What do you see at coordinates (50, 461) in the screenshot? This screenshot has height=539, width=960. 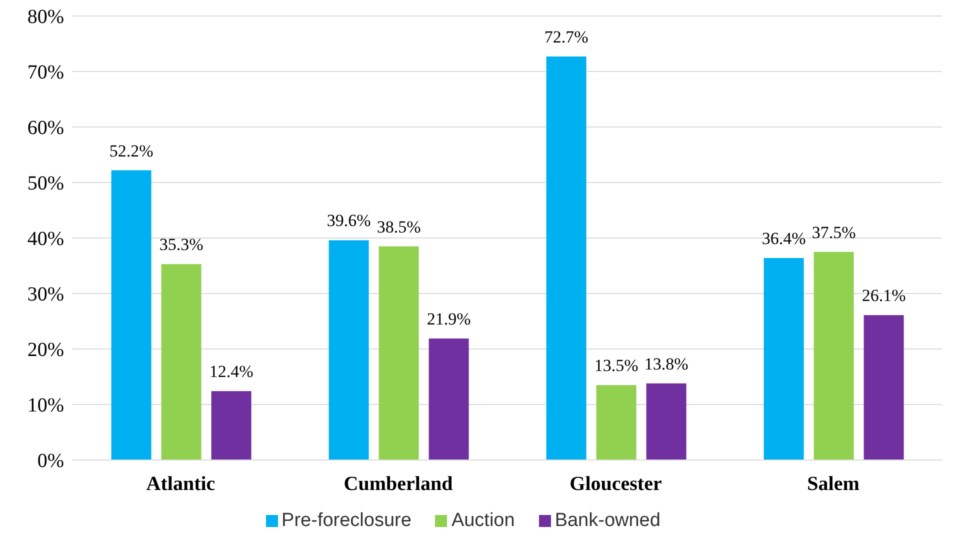 I see `y-tick-label: 0%` at bounding box center [50, 461].